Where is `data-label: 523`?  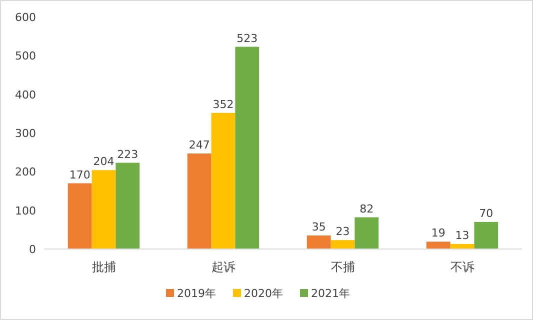 data-label: 523 is located at coordinates (247, 38).